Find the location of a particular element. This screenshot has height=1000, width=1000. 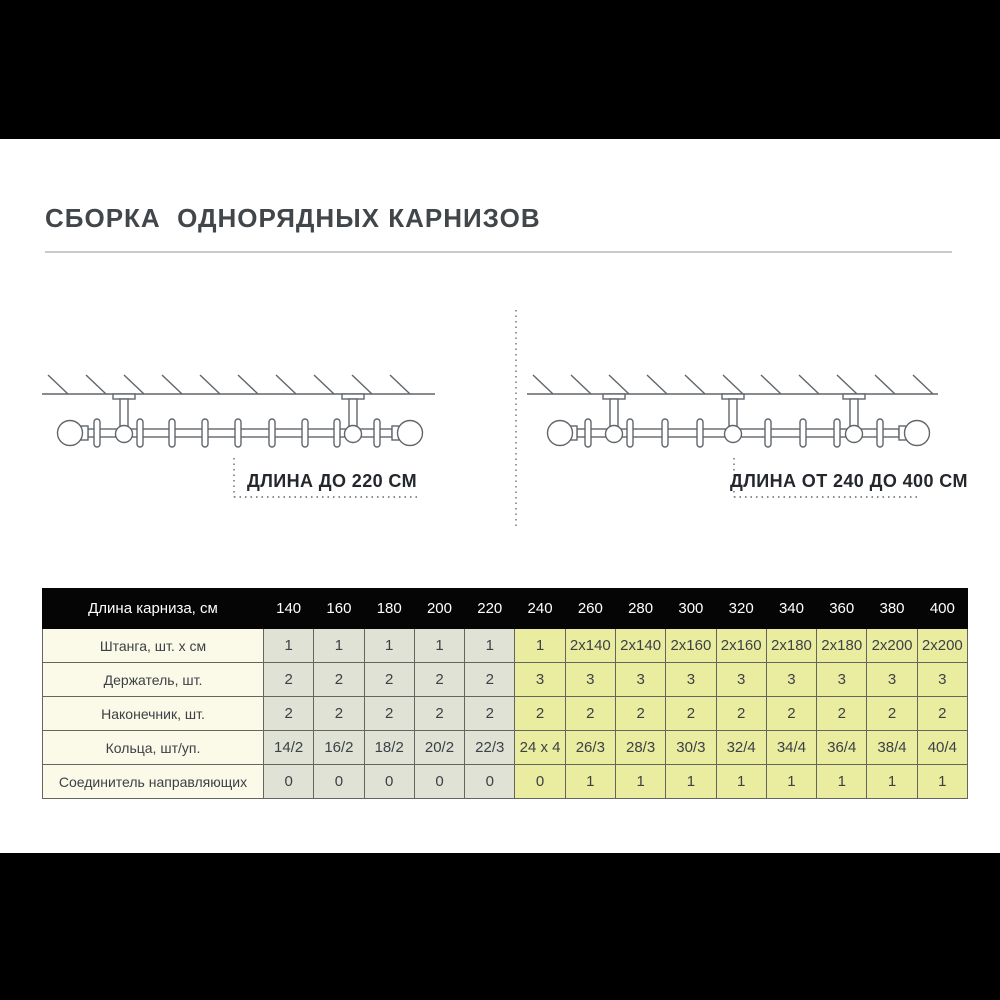

page-title: СБОРКА ОДНОРЯДНЫХ КАРНИЗОВ is located at coordinates (293, 218).